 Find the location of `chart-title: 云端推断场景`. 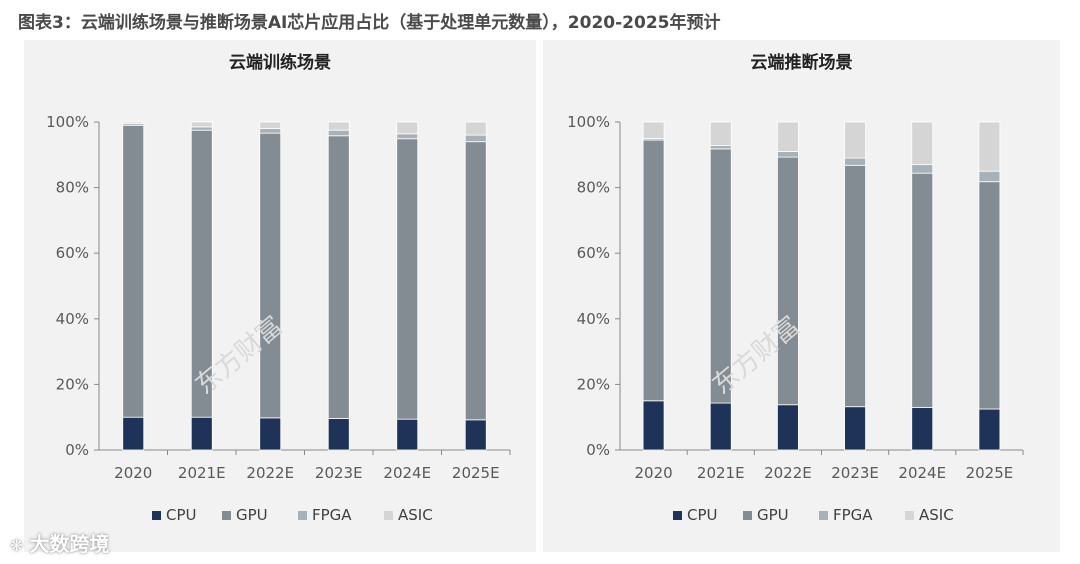

chart-title: 云端推断场景 is located at coordinates (802, 62).